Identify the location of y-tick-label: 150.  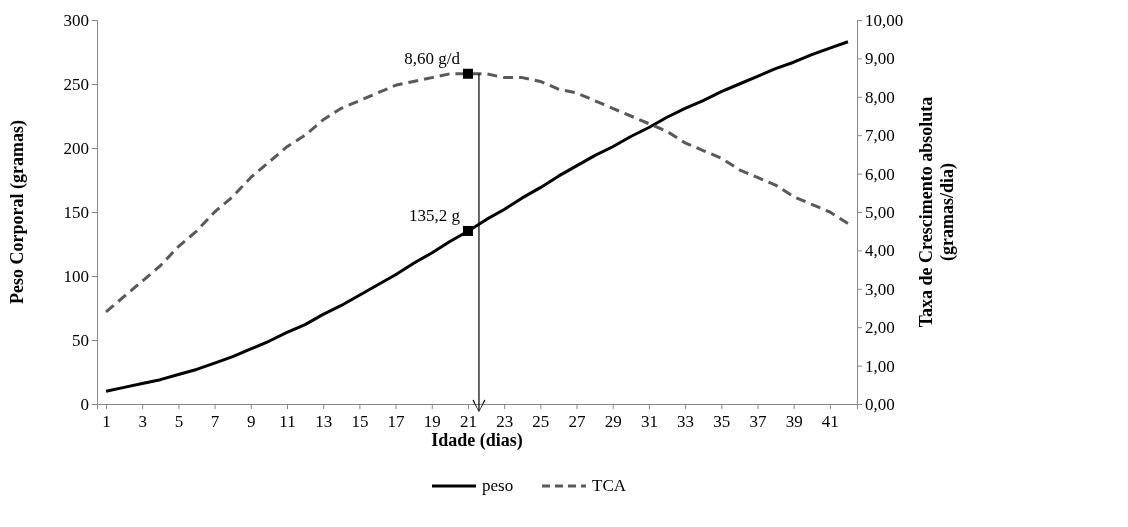
(76, 212).